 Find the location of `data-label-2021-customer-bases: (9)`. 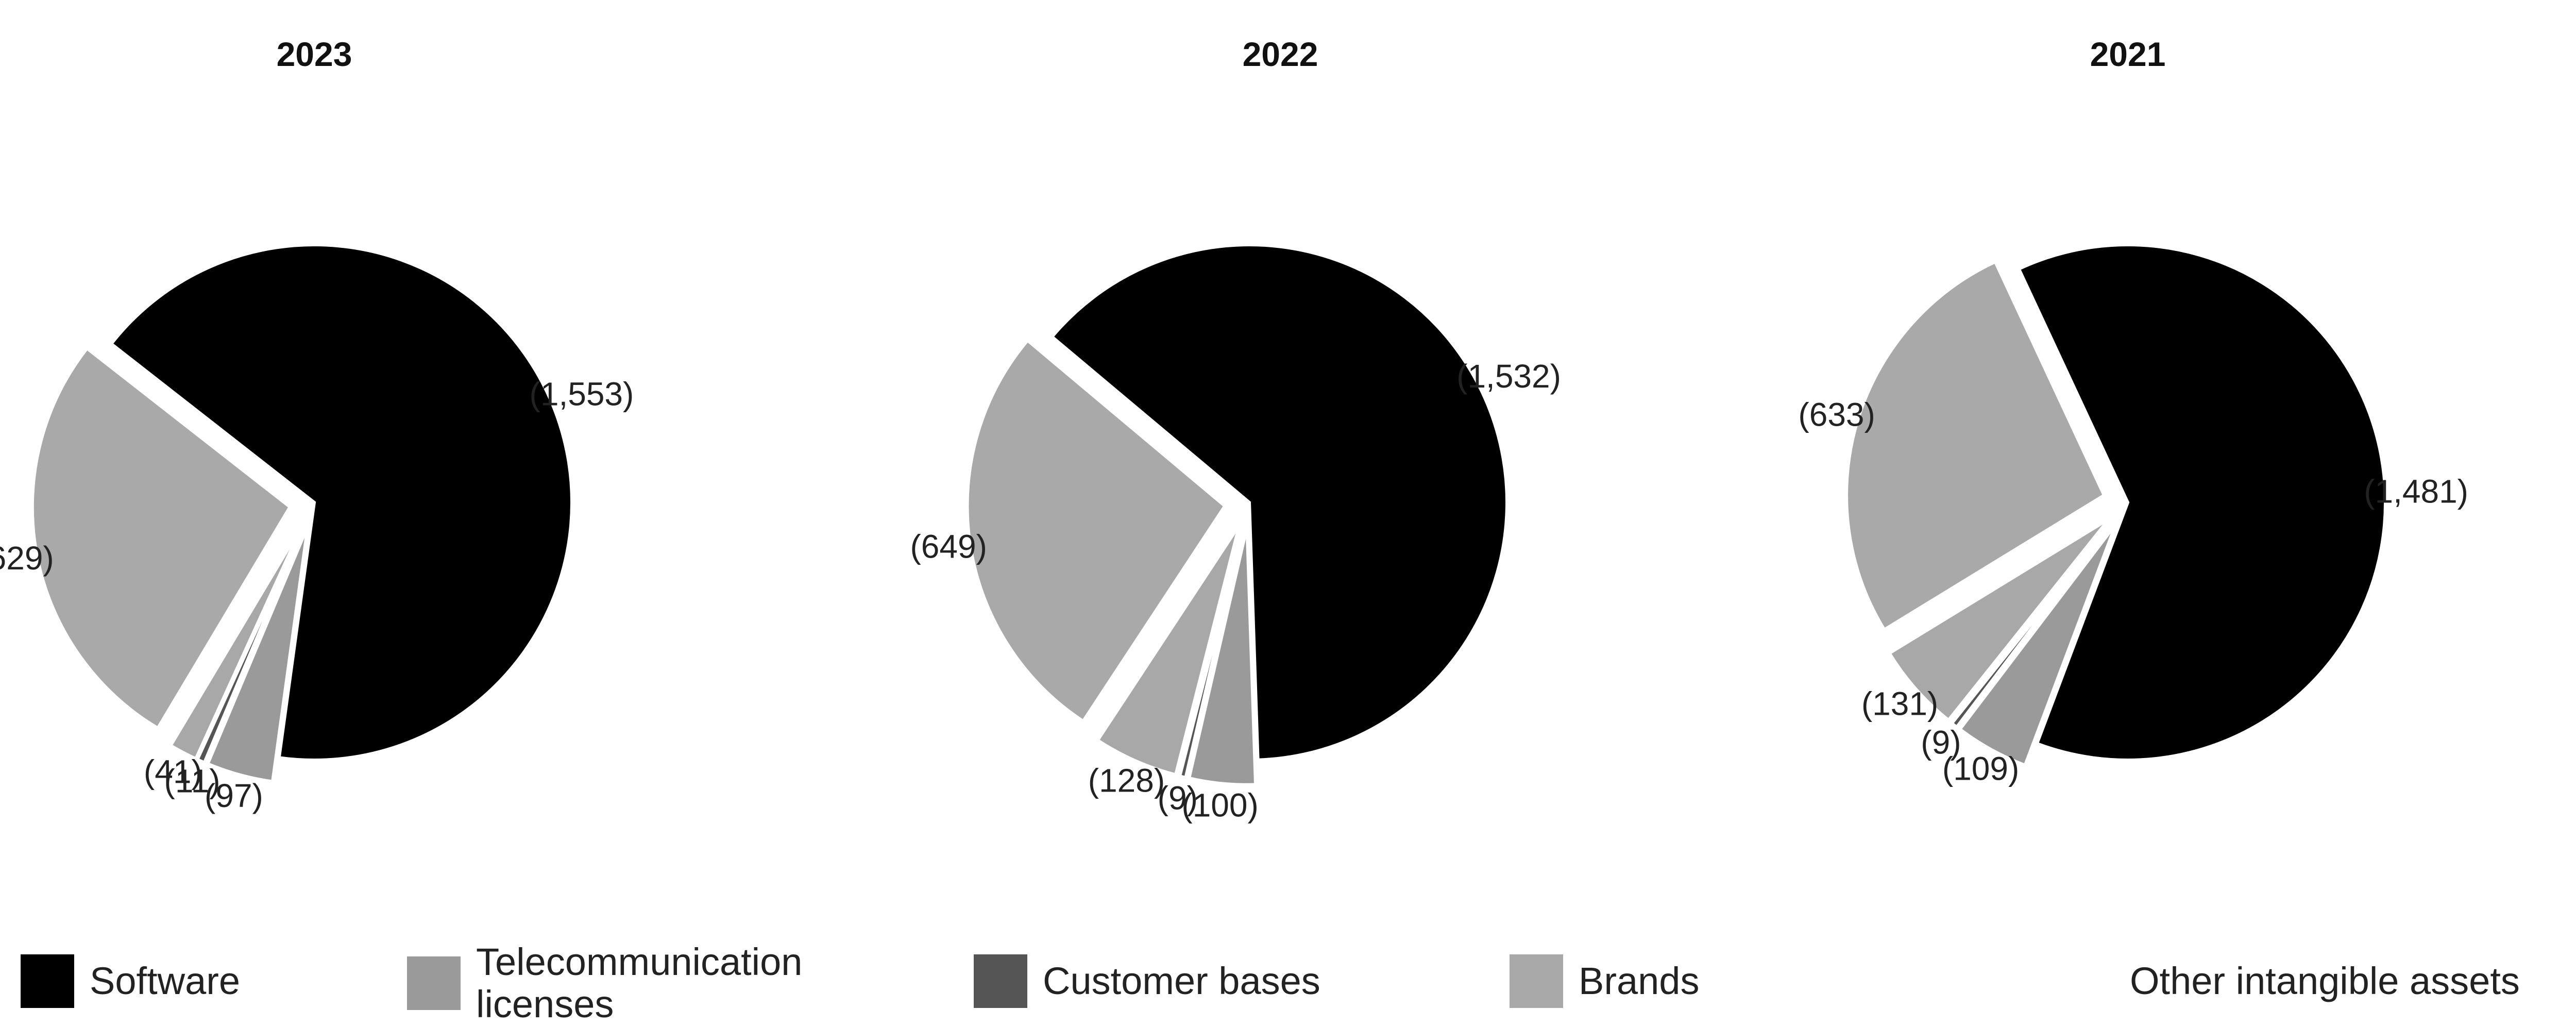

data-label-2021-customer-bases: (9) is located at coordinates (1941, 742).